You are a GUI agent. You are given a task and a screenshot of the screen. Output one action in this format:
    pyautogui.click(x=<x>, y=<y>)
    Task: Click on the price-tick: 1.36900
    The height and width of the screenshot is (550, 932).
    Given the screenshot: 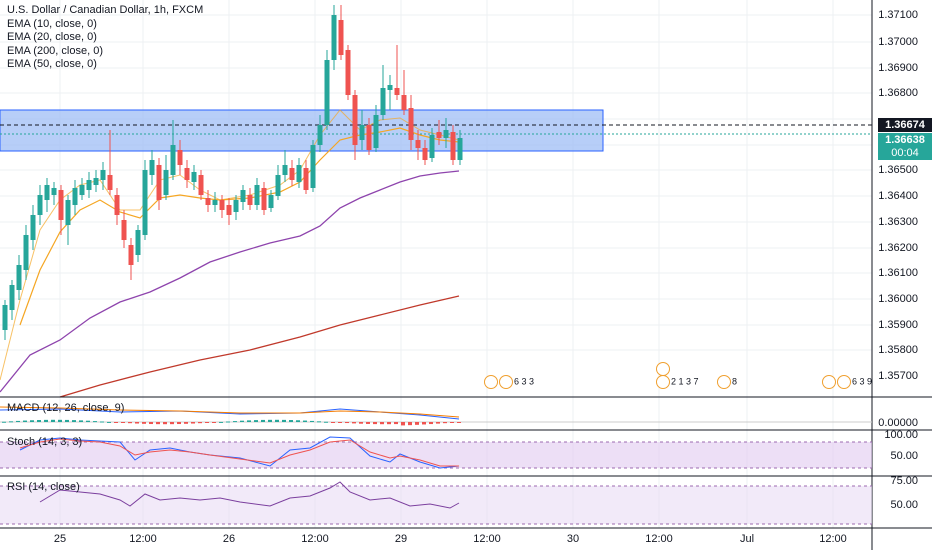 What is the action you would take?
    pyautogui.click(x=898, y=68)
    